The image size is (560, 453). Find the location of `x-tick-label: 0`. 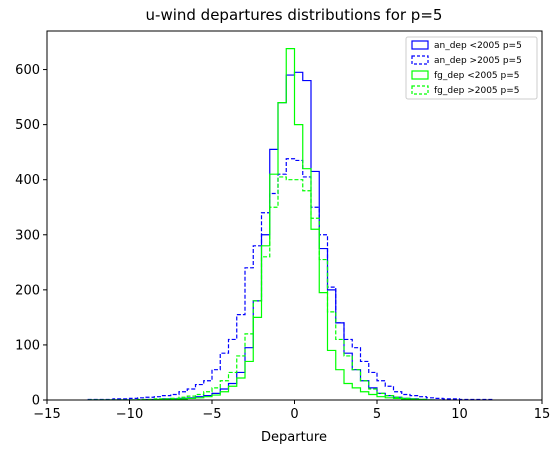

x-tick-label: 0 is located at coordinates (294, 414).